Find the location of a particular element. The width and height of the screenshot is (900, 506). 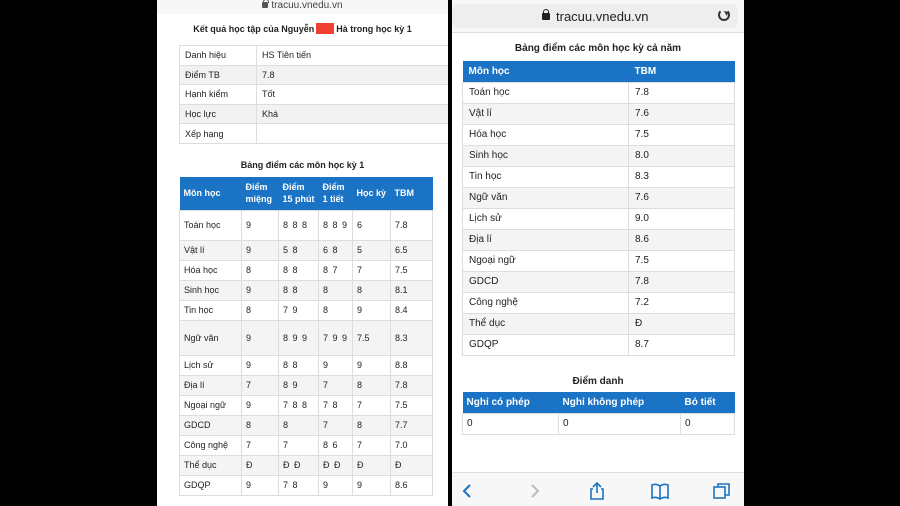

table-cell: 8.7 is located at coordinates (681, 344).